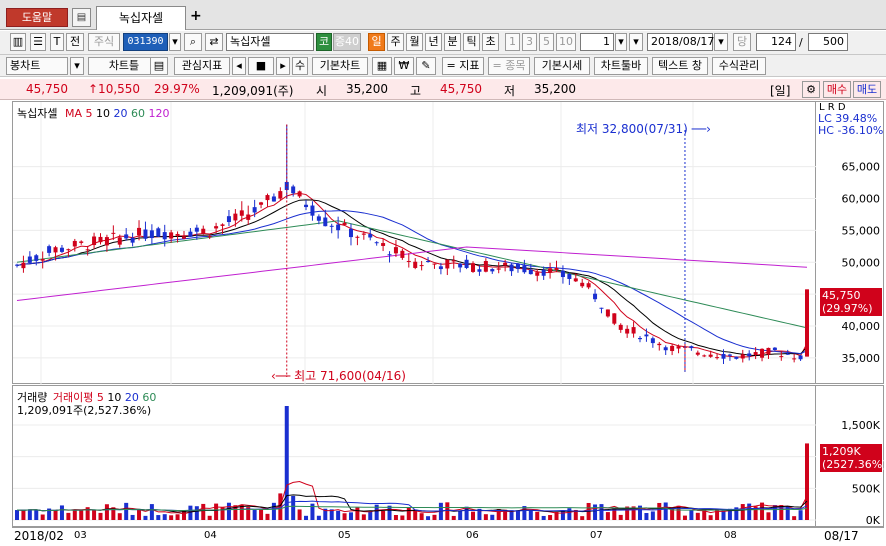 This screenshot has height=546, width=886. Describe the element at coordinates (138, 113) in the screenshot. I see `legend-ma60: 60` at that location.